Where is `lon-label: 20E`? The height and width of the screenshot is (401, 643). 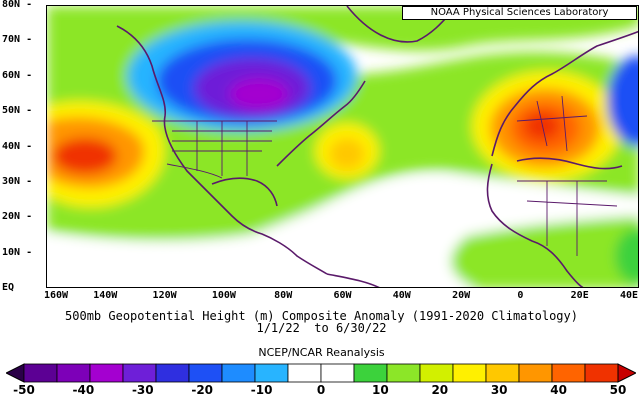 lon-label: 20E is located at coordinates (579, 295).